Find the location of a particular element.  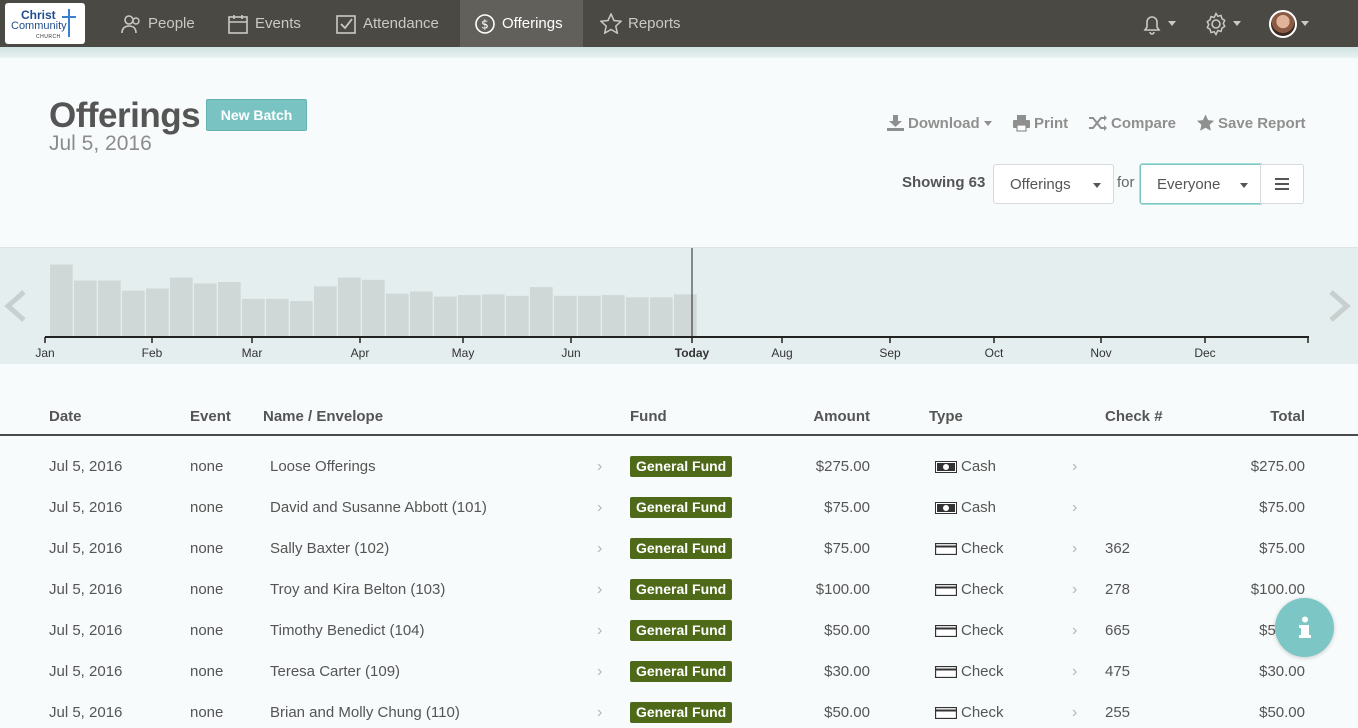

print-button: Print is located at coordinates (1040, 123).